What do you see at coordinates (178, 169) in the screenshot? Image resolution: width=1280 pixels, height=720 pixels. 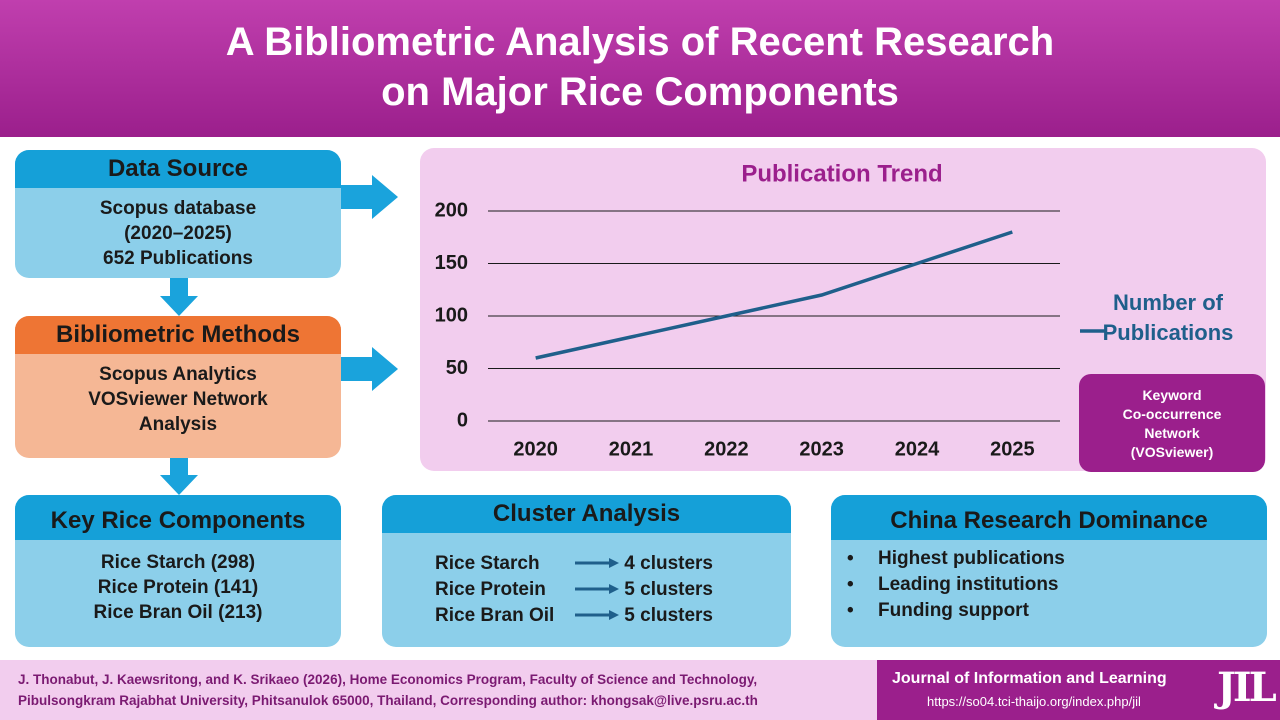 I see `box-title: Data Source` at bounding box center [178, 169].